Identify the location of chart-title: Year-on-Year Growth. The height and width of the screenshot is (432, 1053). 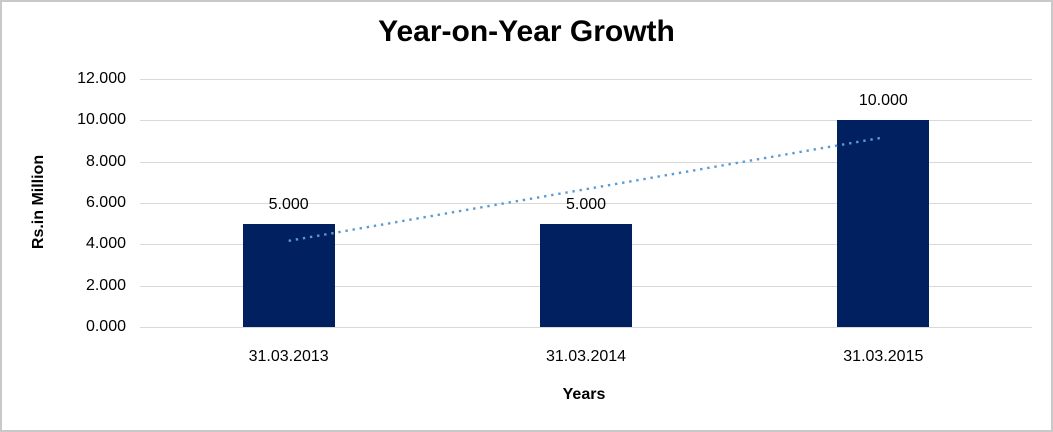
(526, 31).